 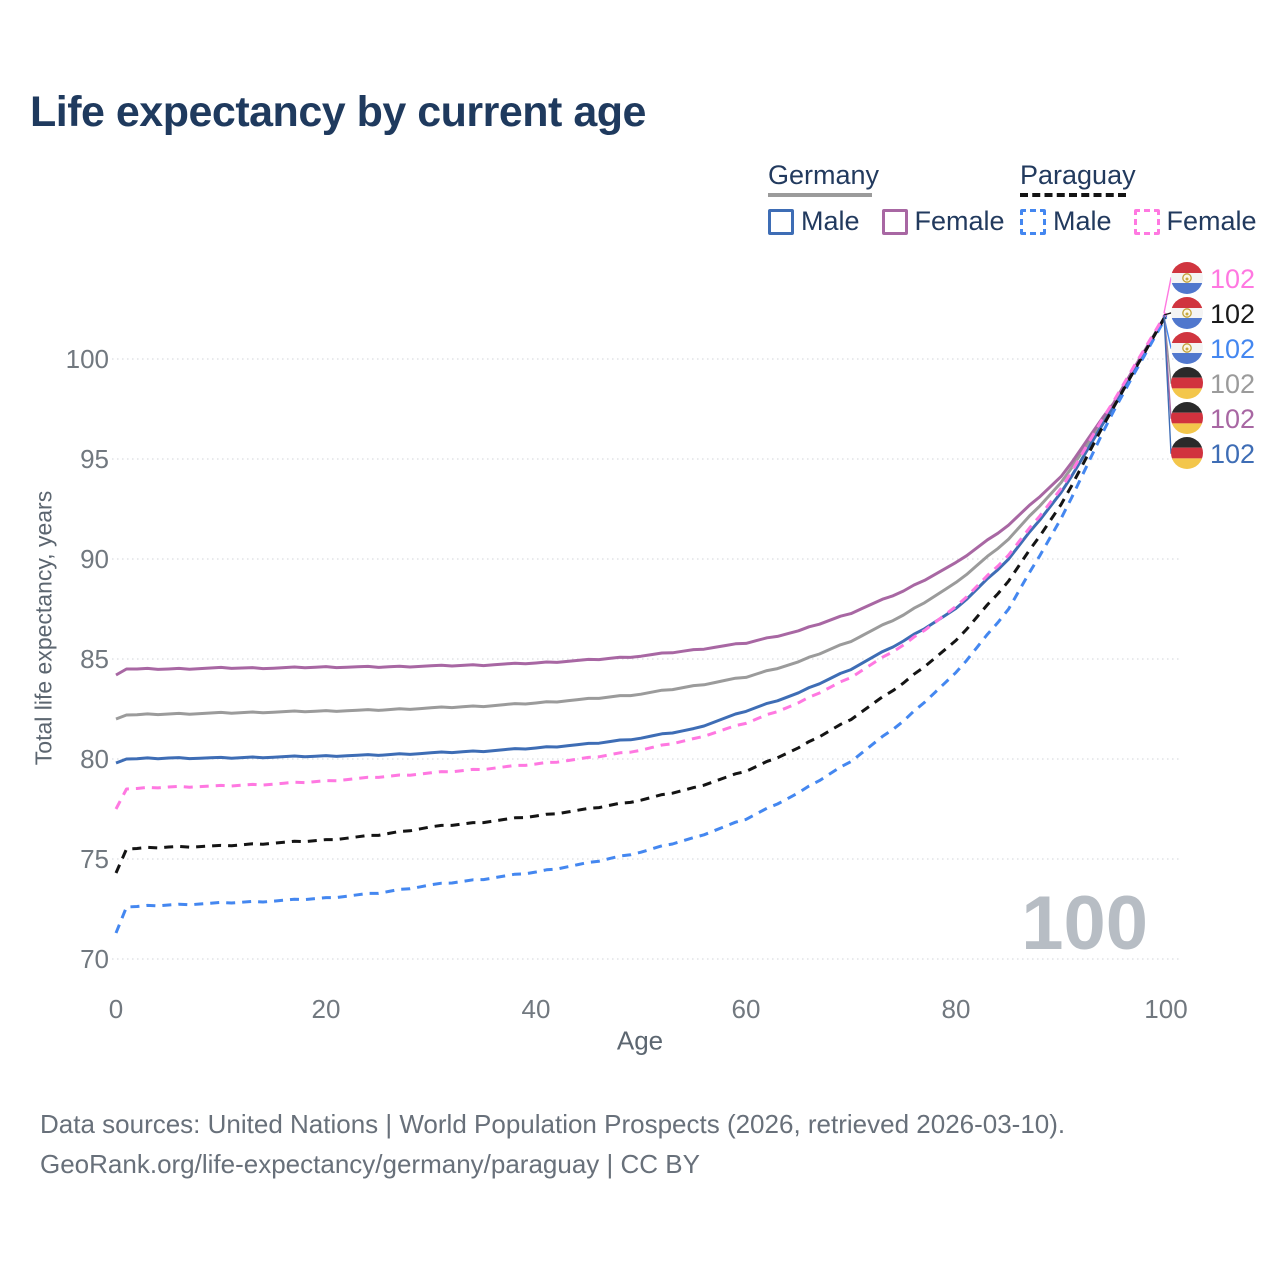 I want to click on y-tick-label: 90, so click(x=94, y=559).